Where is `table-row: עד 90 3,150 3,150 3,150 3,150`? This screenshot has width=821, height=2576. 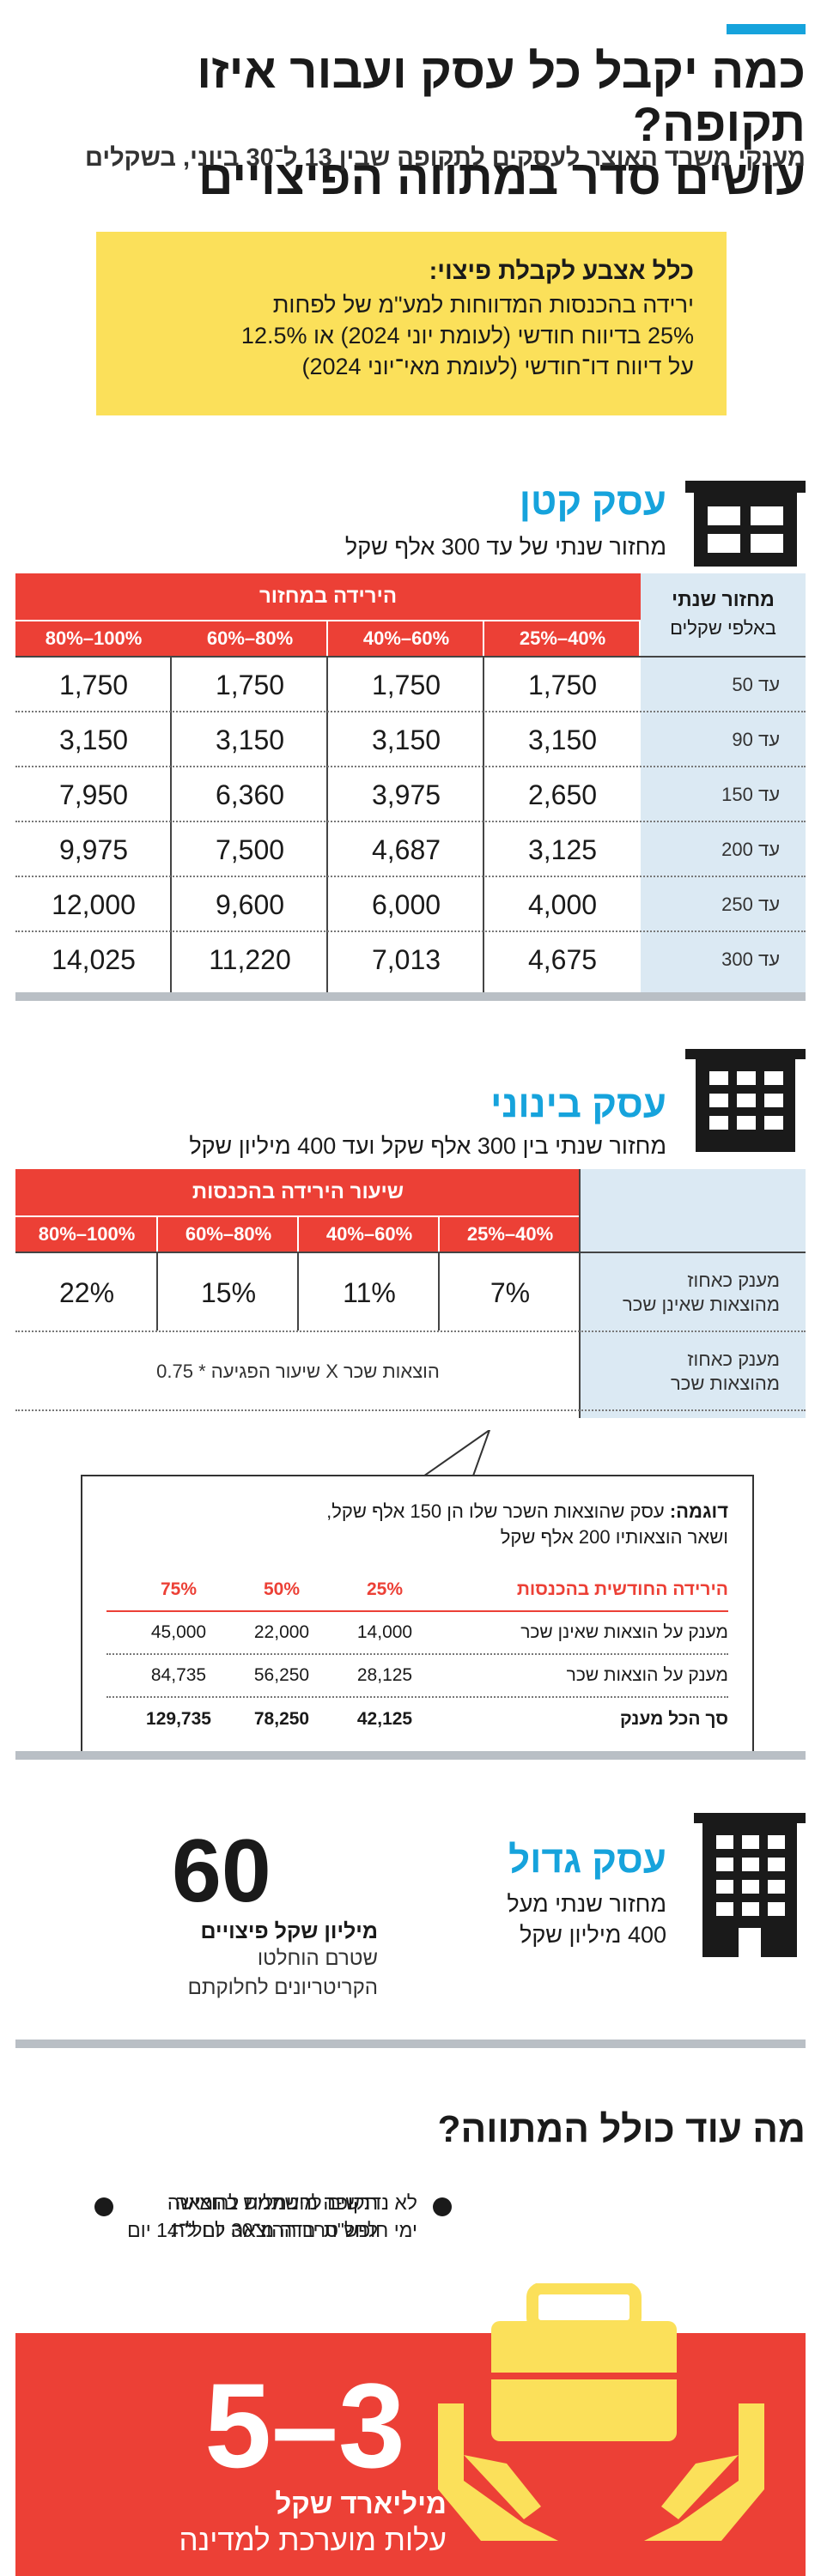 table-row: עד 90 3,150 3,150 3,150 3,150 is located at coordinates (410, 739).